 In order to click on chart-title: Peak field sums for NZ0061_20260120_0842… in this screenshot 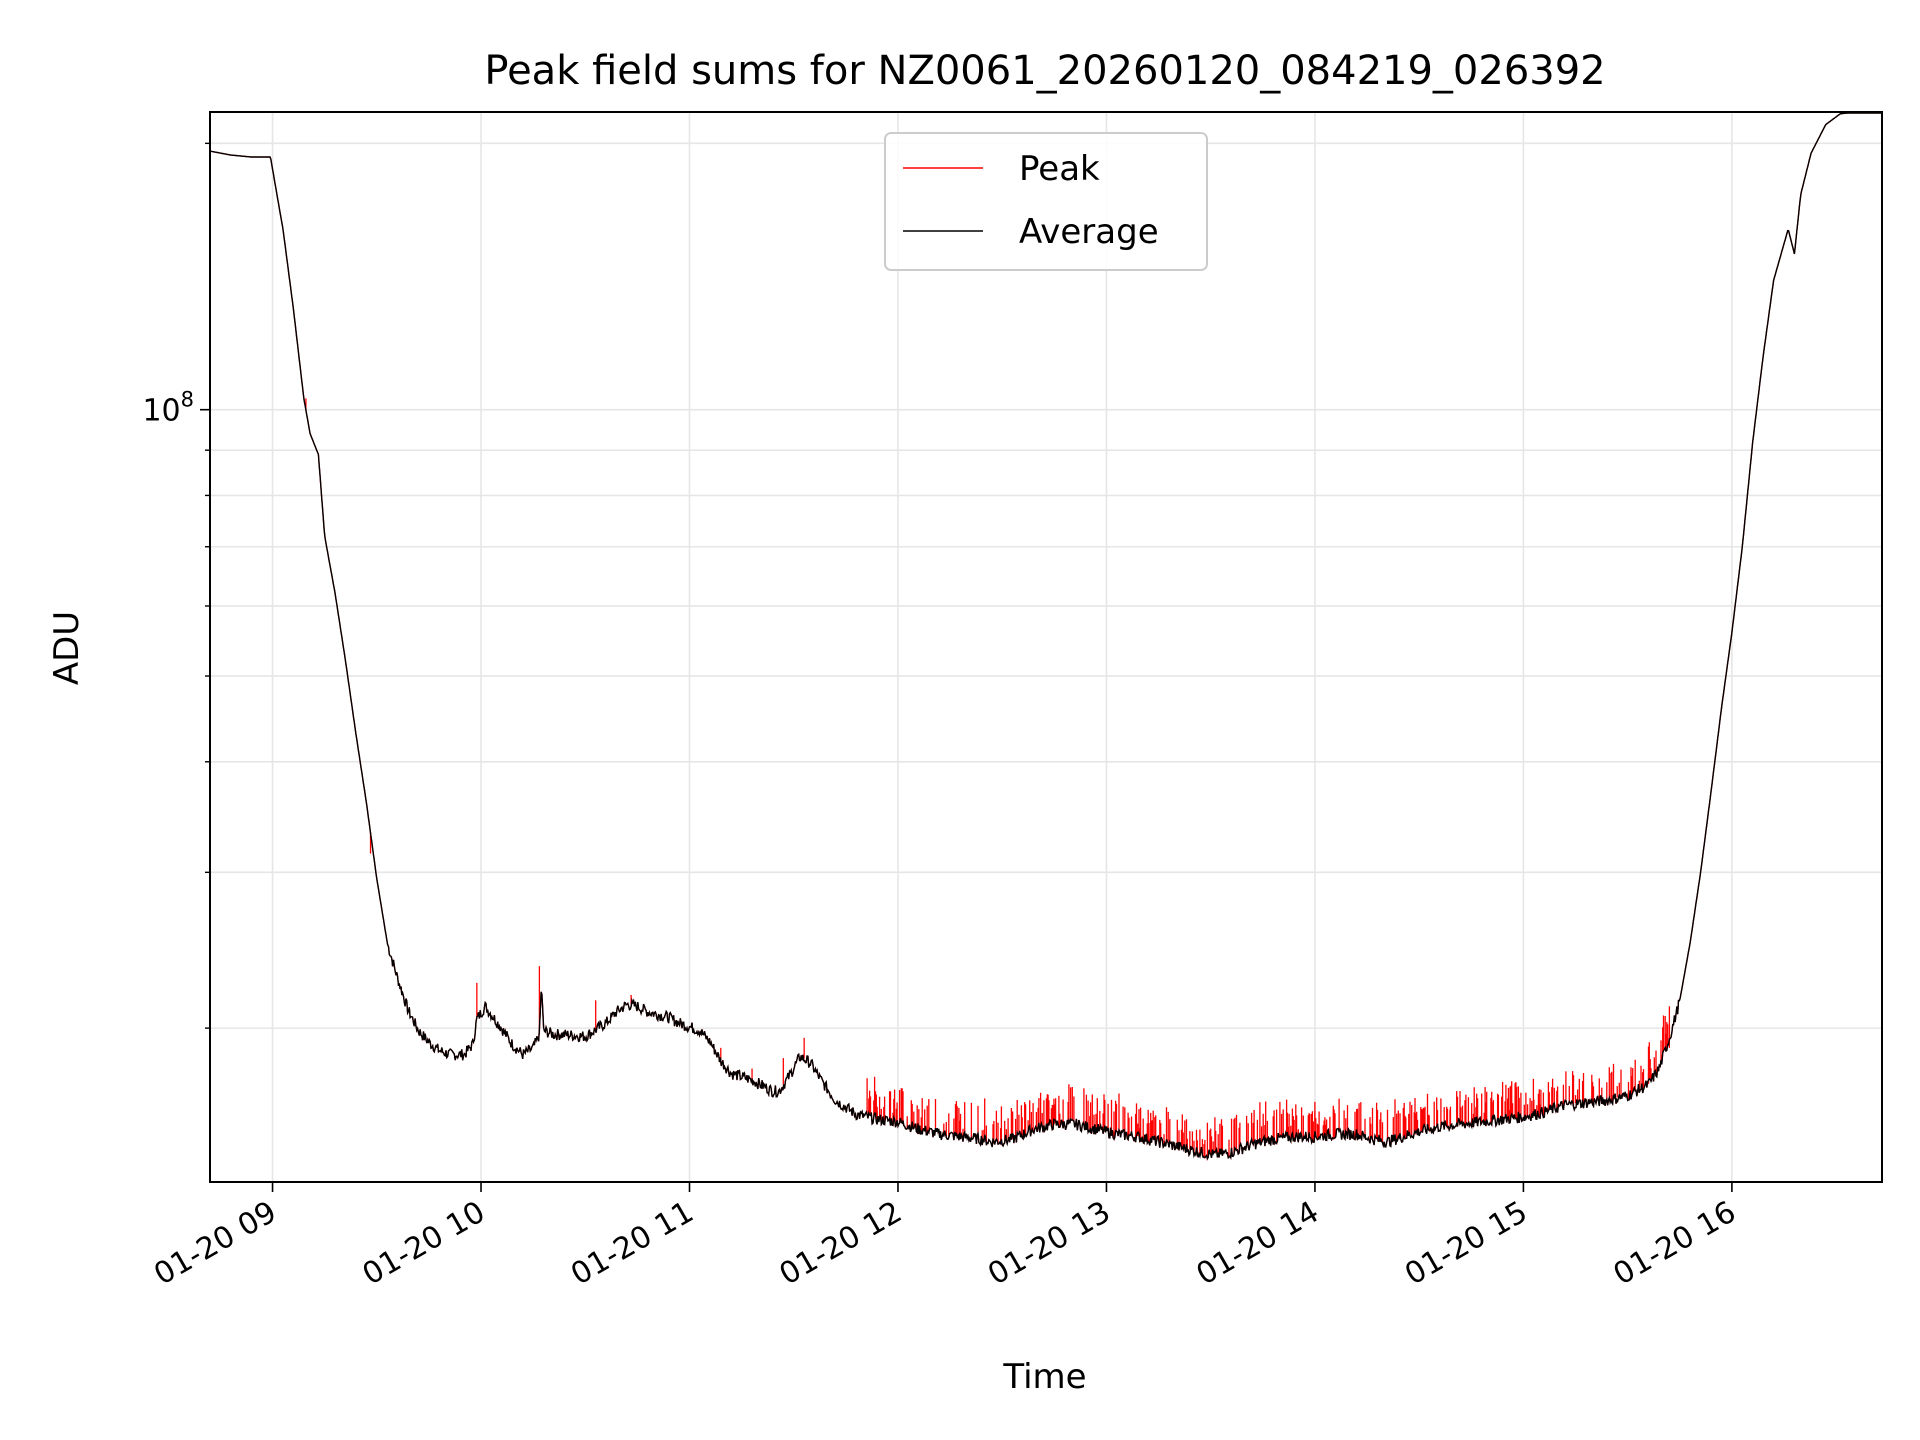, I will do `click(1044, 71)`.